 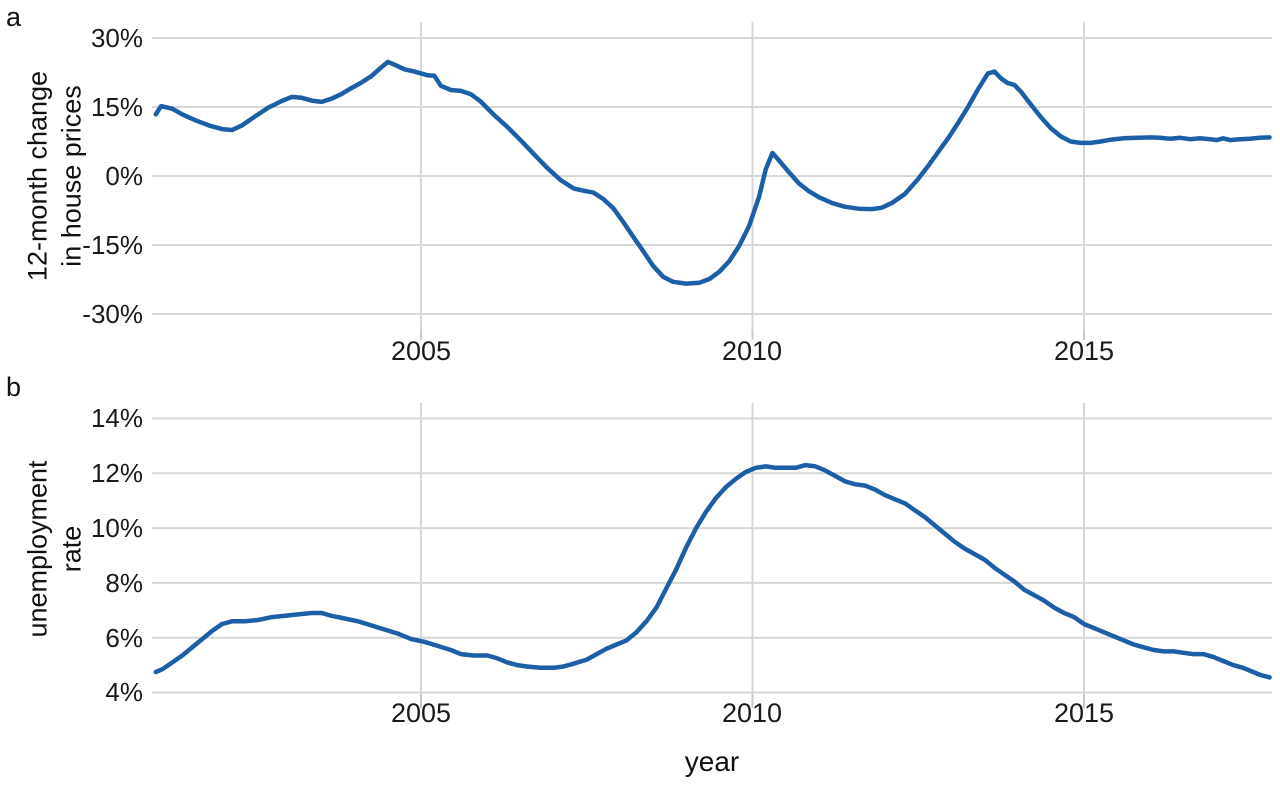 I want to click on y-tick-label: -15%, so click(x=112, y=245).